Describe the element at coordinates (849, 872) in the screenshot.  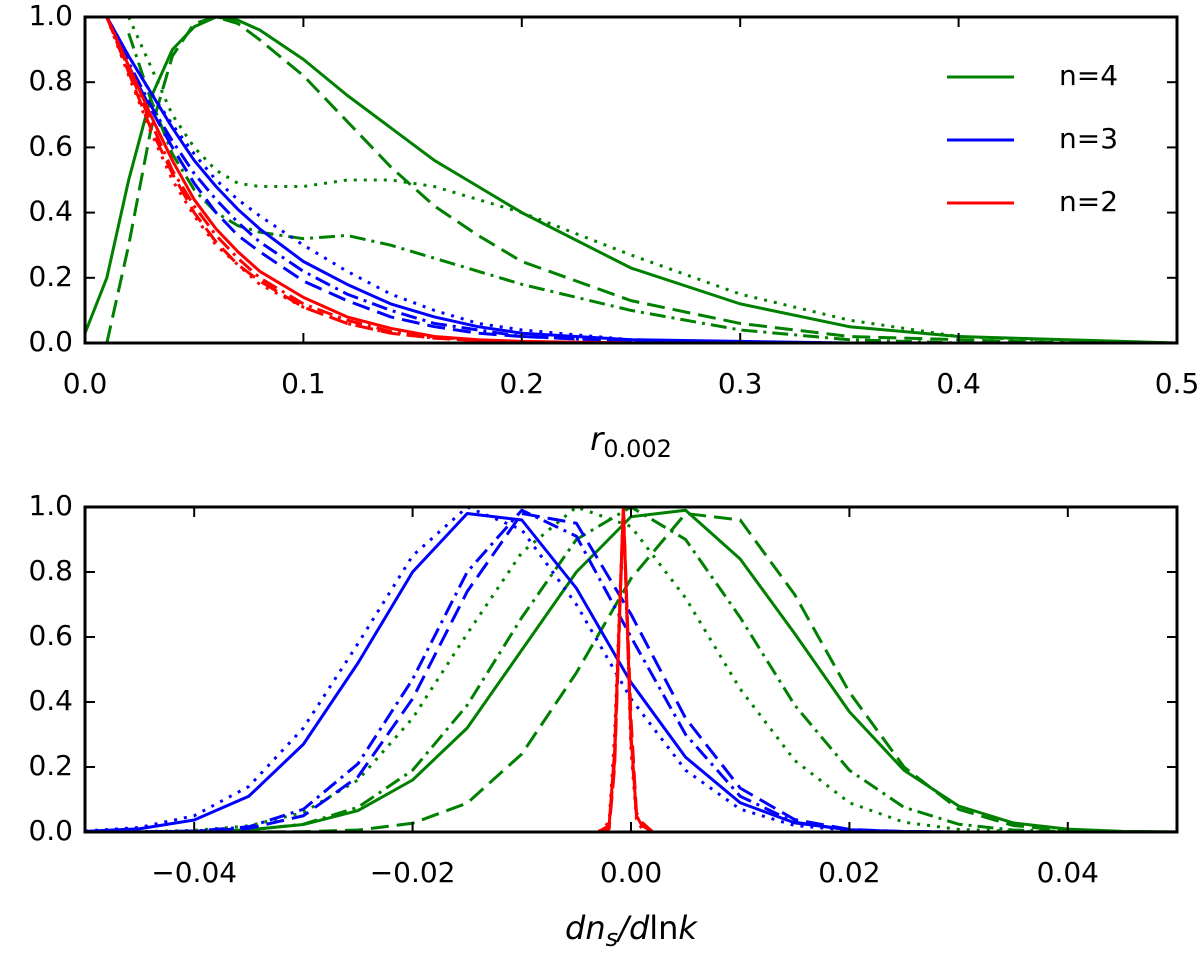
I see `x-tick-label: 0.02` at that location.